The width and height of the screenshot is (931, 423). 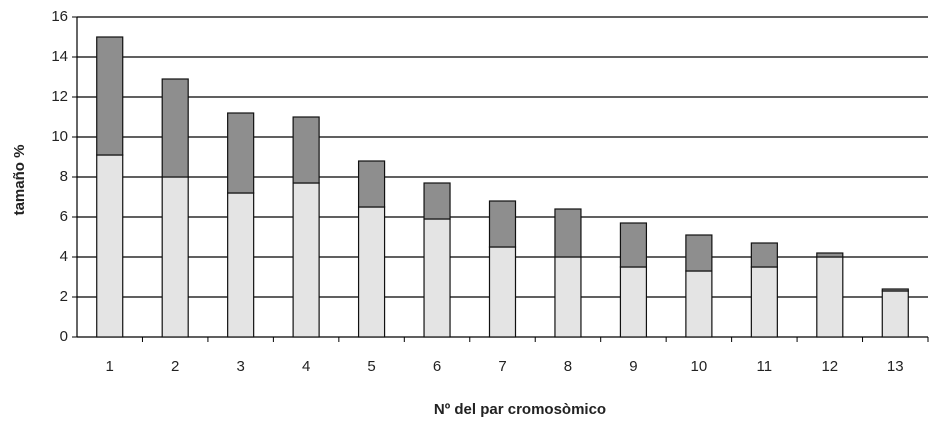 I want to click on x-tick-label: 10, so click(x=699, y=366).